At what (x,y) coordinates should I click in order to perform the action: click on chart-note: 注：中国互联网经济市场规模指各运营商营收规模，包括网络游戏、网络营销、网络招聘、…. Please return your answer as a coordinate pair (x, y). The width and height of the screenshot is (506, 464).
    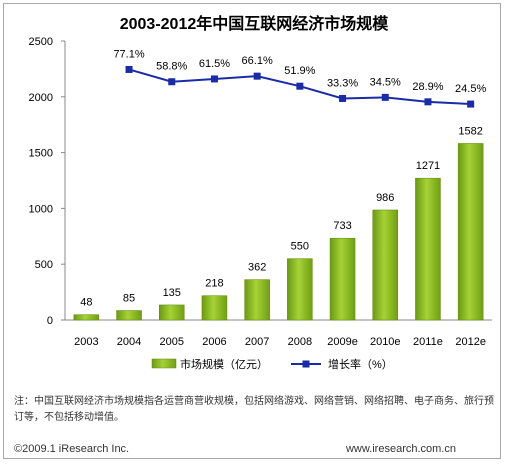
    Looking at the image, I should click on (254, 409).